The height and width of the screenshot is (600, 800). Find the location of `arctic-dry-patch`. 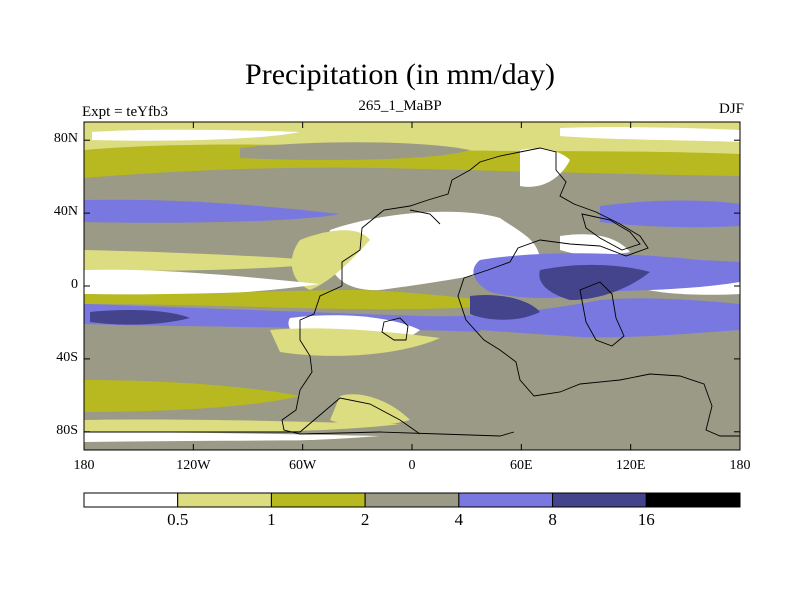

arctic-dry-patch is located at coordinates (196, 135).